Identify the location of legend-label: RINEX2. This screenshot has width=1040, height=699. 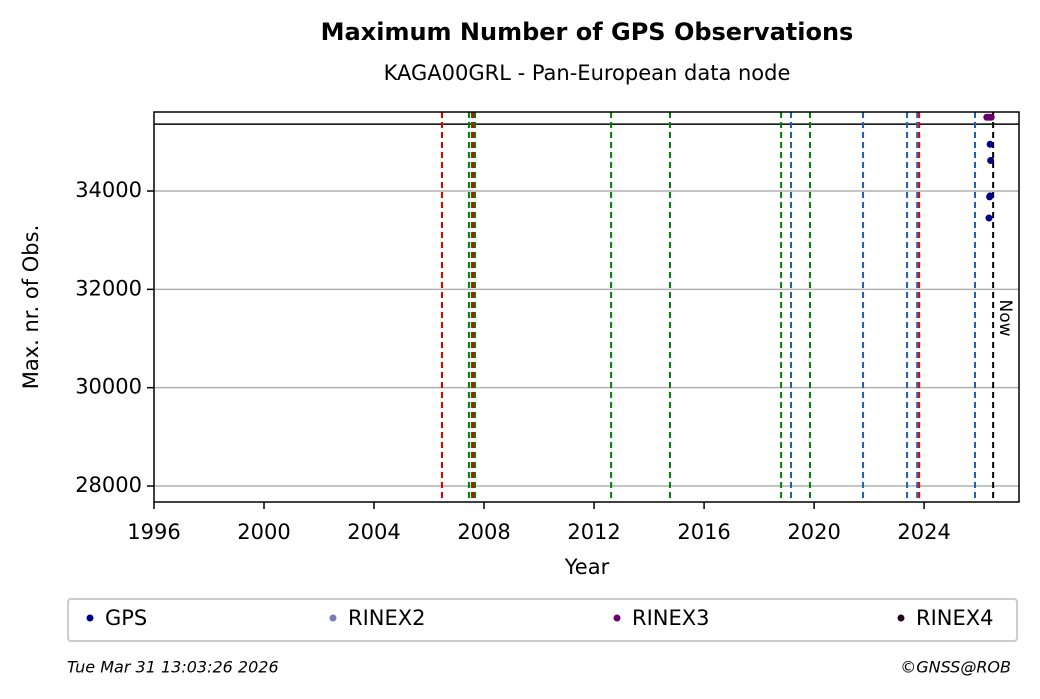
(387, 618).